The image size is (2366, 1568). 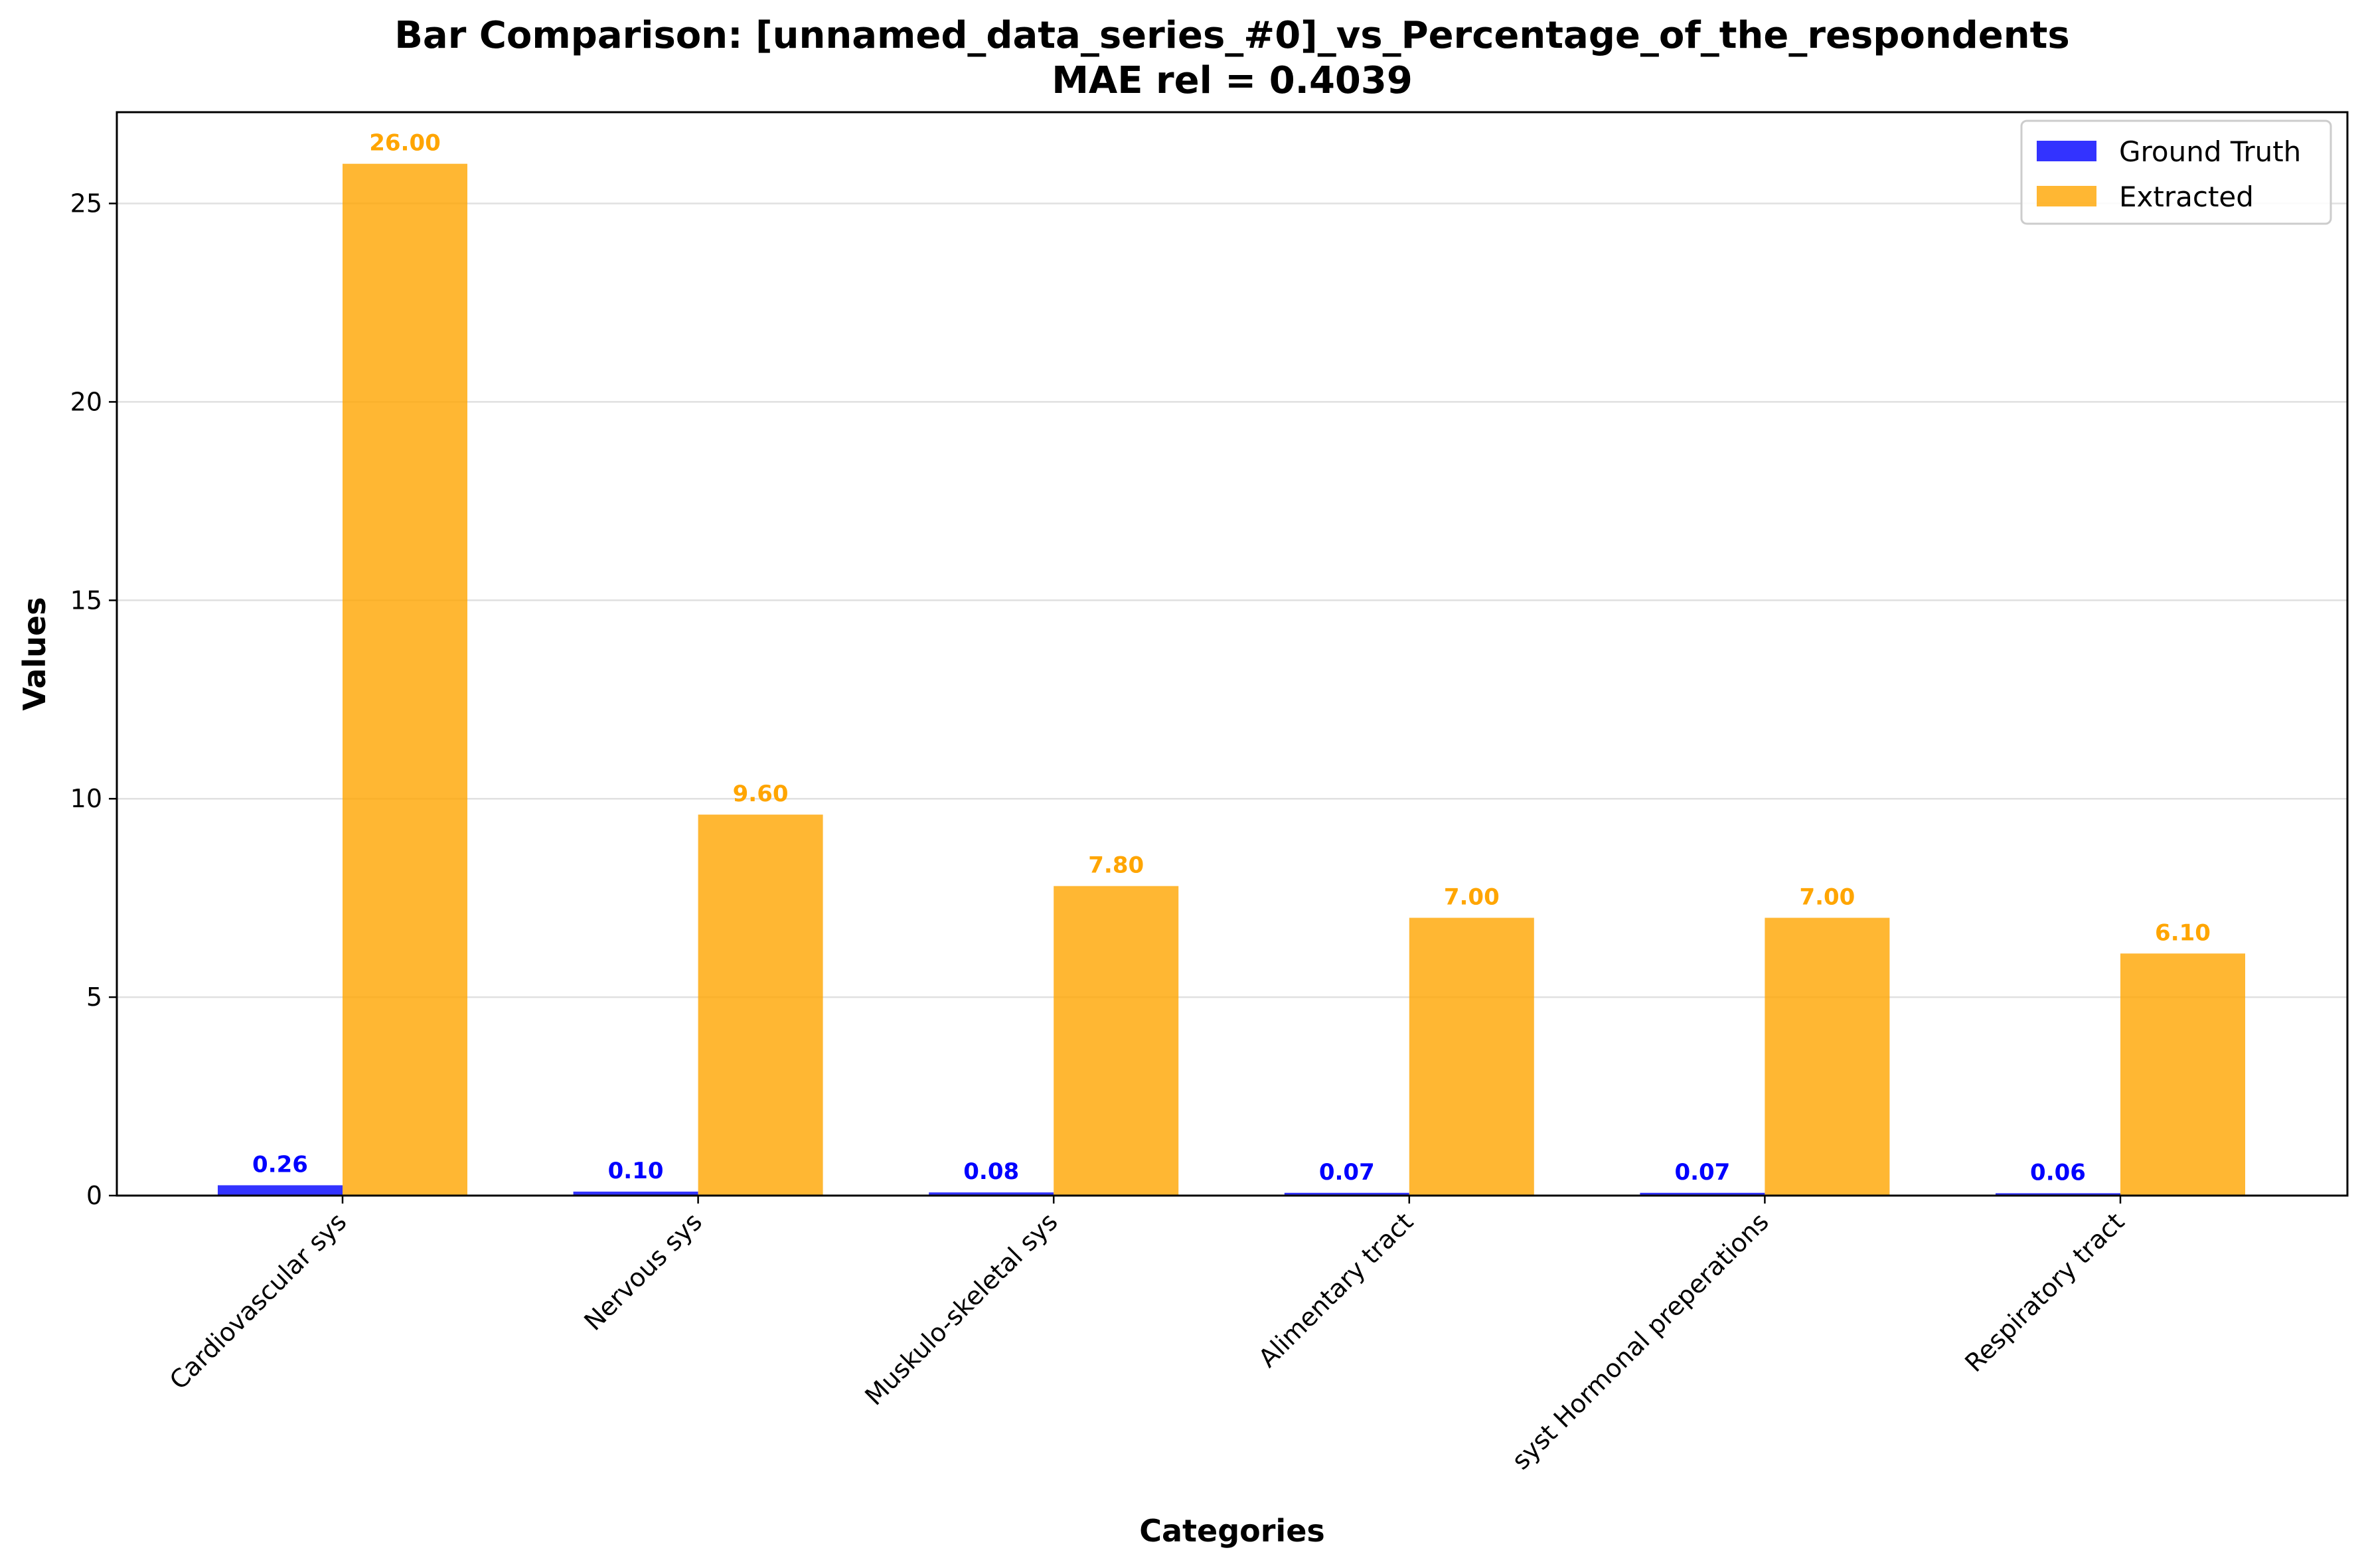 What do you see at coordinates (1232, 1531) in the screenshot?
I see `x-axis-label: Categories` at bounding box center [1232, 1531].